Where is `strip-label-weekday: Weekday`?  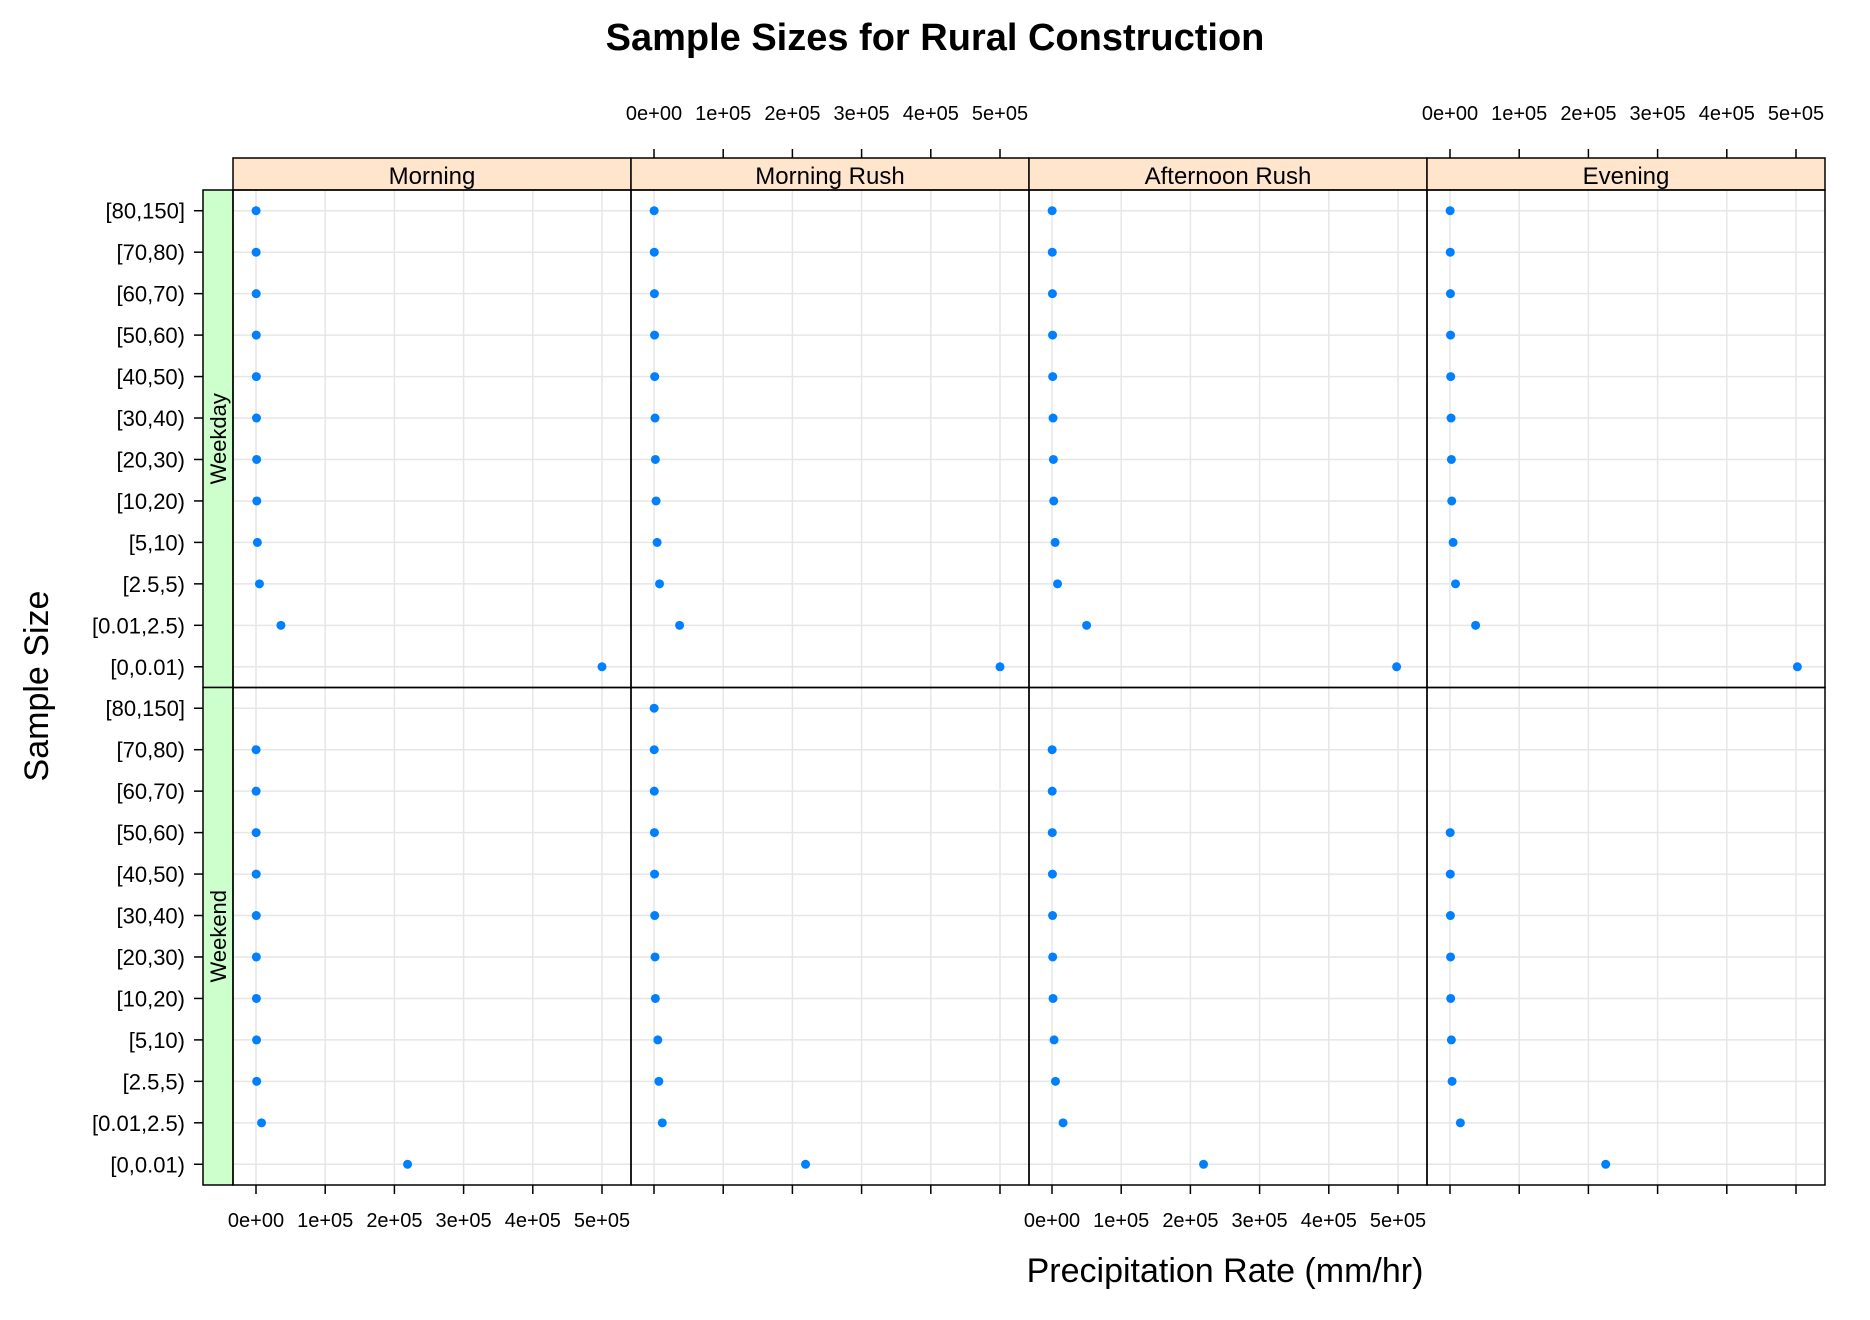 strip-label-weekday: Weekday is located at coordinates (218, 438).